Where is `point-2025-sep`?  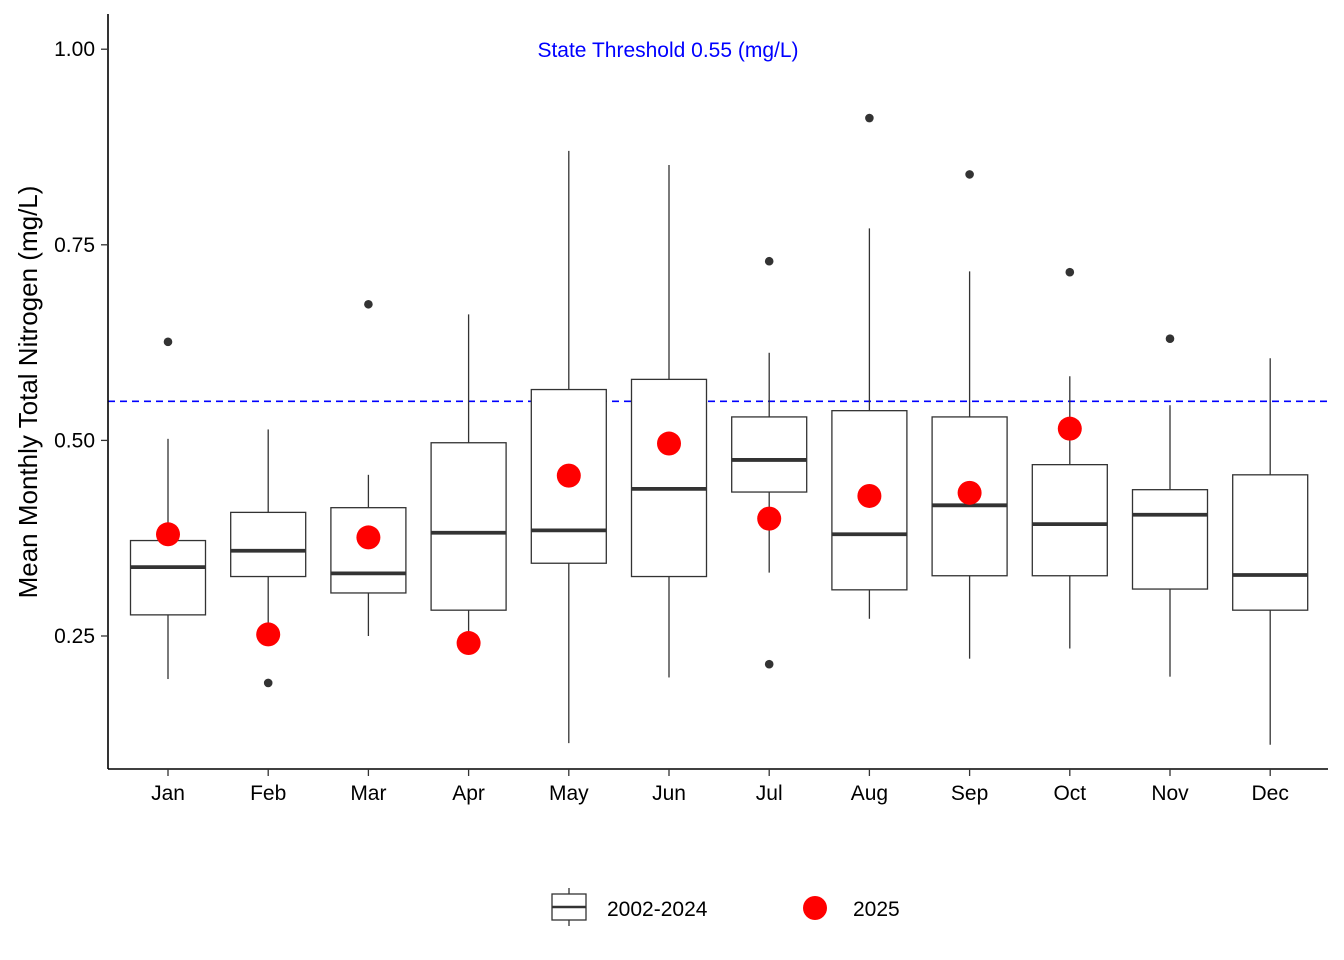 point-2025-sep is located at coordinates (969, 492).